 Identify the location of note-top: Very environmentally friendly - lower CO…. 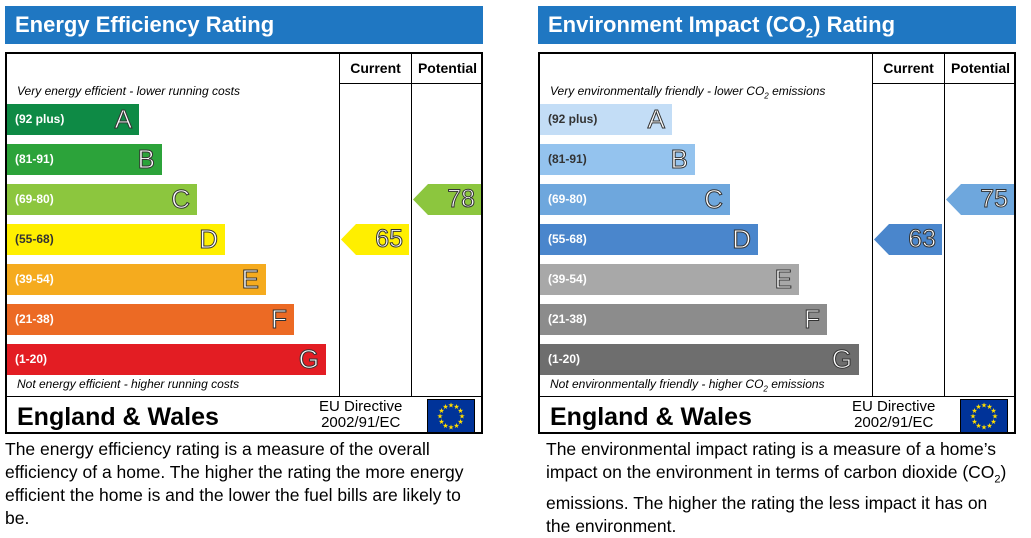
(688, 92).